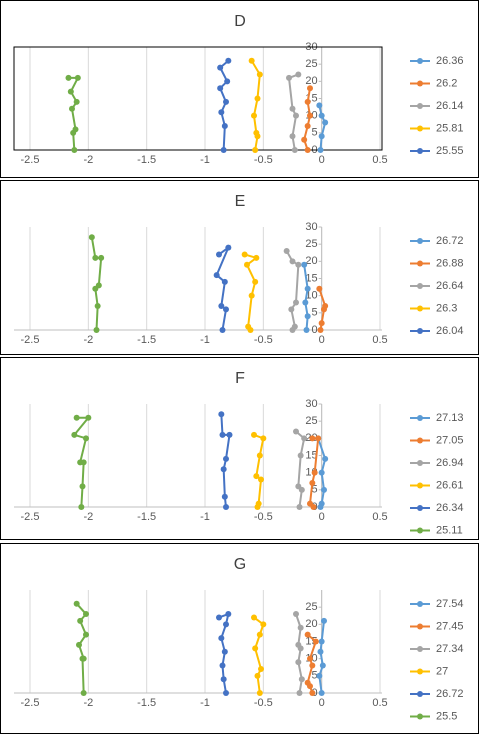 This screenshot has width=480, height=735. Describe the element at coordinates (315, 330) in the screenshot. I see `y-tick-label: 0` at that location.